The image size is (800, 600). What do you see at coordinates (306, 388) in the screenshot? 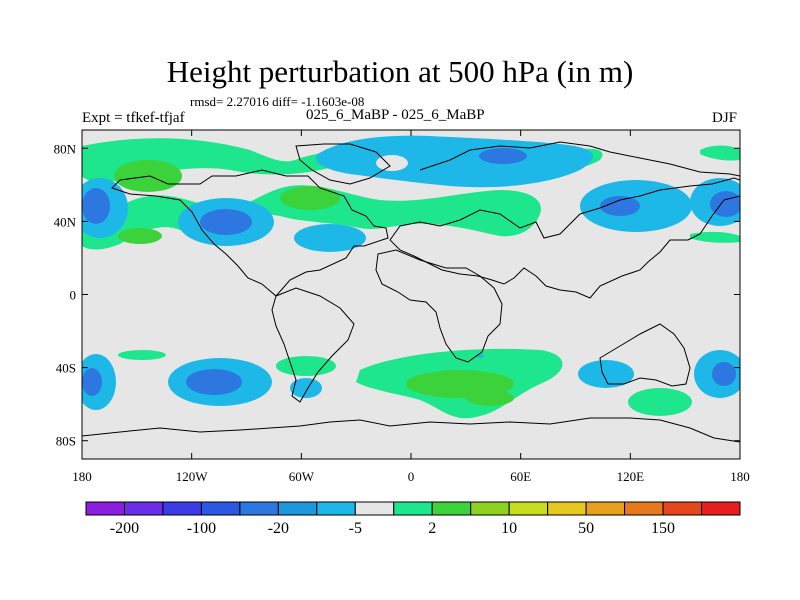
I see `contour-sh-negative-south-america` at bounding box center [306, 388].